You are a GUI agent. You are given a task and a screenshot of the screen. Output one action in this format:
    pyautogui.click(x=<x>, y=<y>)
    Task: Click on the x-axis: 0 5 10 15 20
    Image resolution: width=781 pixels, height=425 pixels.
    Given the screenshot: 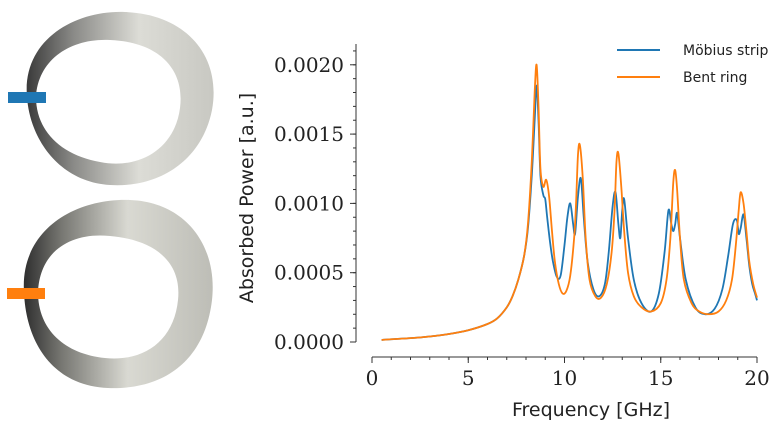 What is the action you would take?
    pyautogui.click(x=568, y=373)
    